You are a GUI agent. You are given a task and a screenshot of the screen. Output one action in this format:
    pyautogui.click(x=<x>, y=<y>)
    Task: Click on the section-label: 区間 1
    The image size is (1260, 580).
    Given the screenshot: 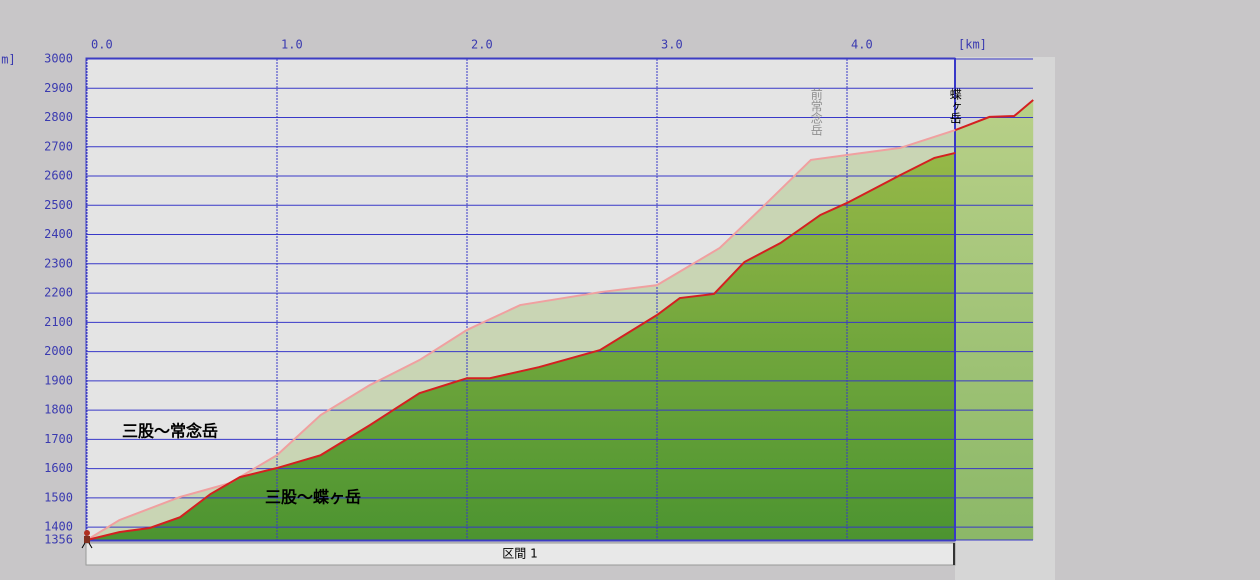 What is the action you would take?
    pyautogui.click(x=519, y=554)
    